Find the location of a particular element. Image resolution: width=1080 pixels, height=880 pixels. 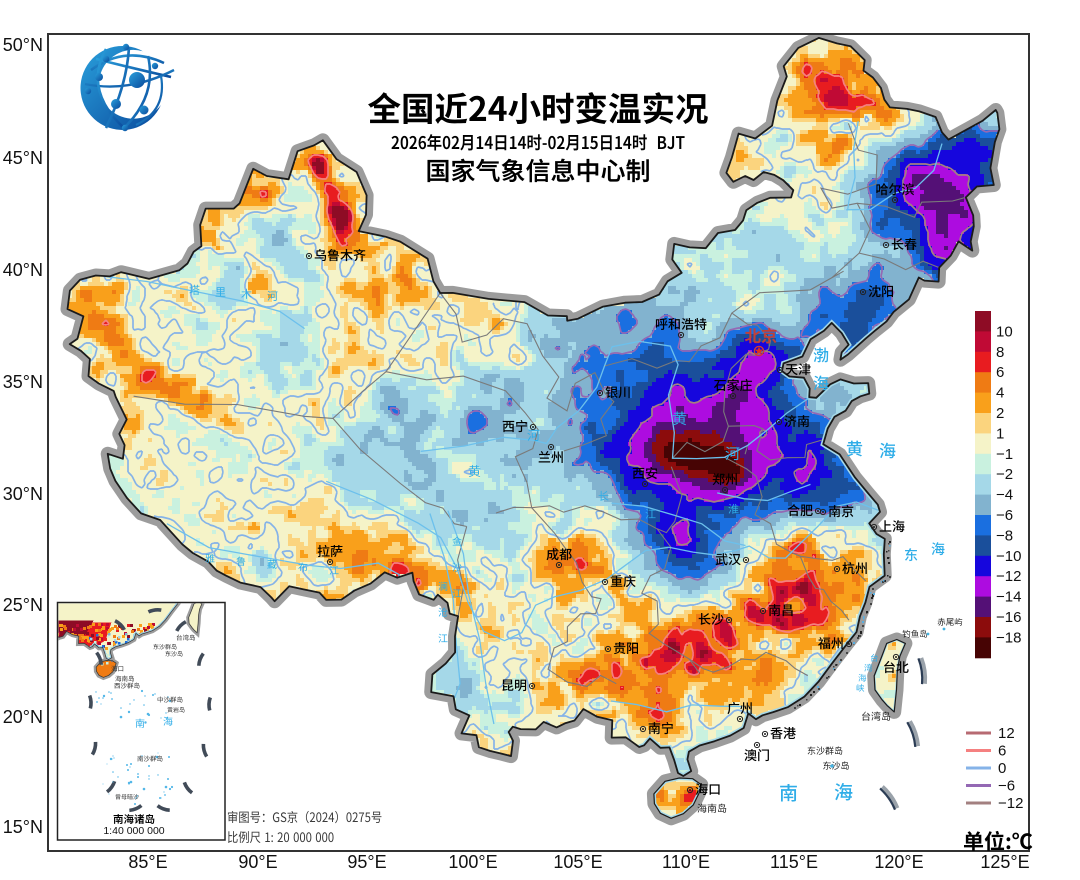

svg-text: 95°E is located at coordinates (366, 862).